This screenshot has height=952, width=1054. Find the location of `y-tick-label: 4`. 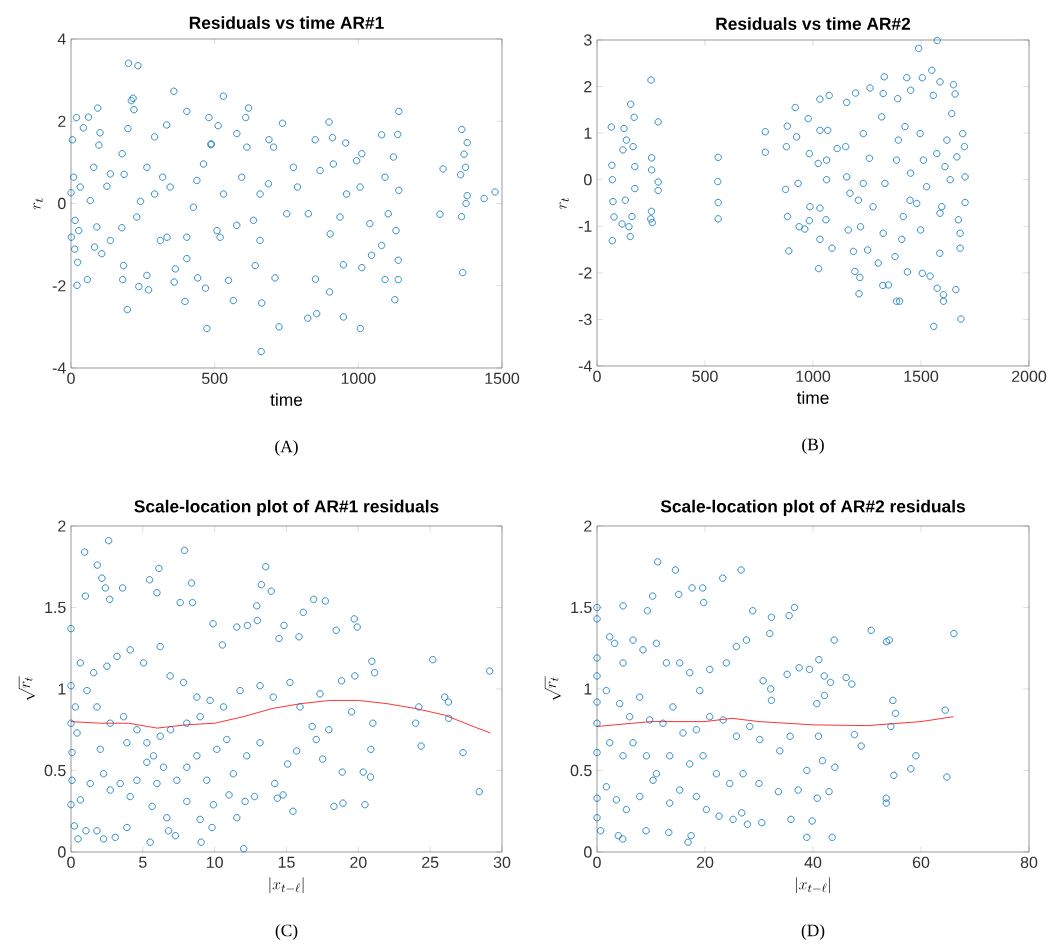

y-tick-label: 4 is located at coordinates (61, 39).